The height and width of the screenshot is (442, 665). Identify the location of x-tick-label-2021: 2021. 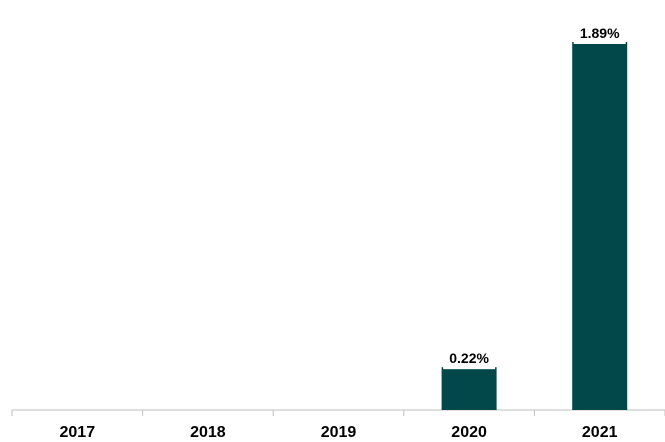
(600, 432).